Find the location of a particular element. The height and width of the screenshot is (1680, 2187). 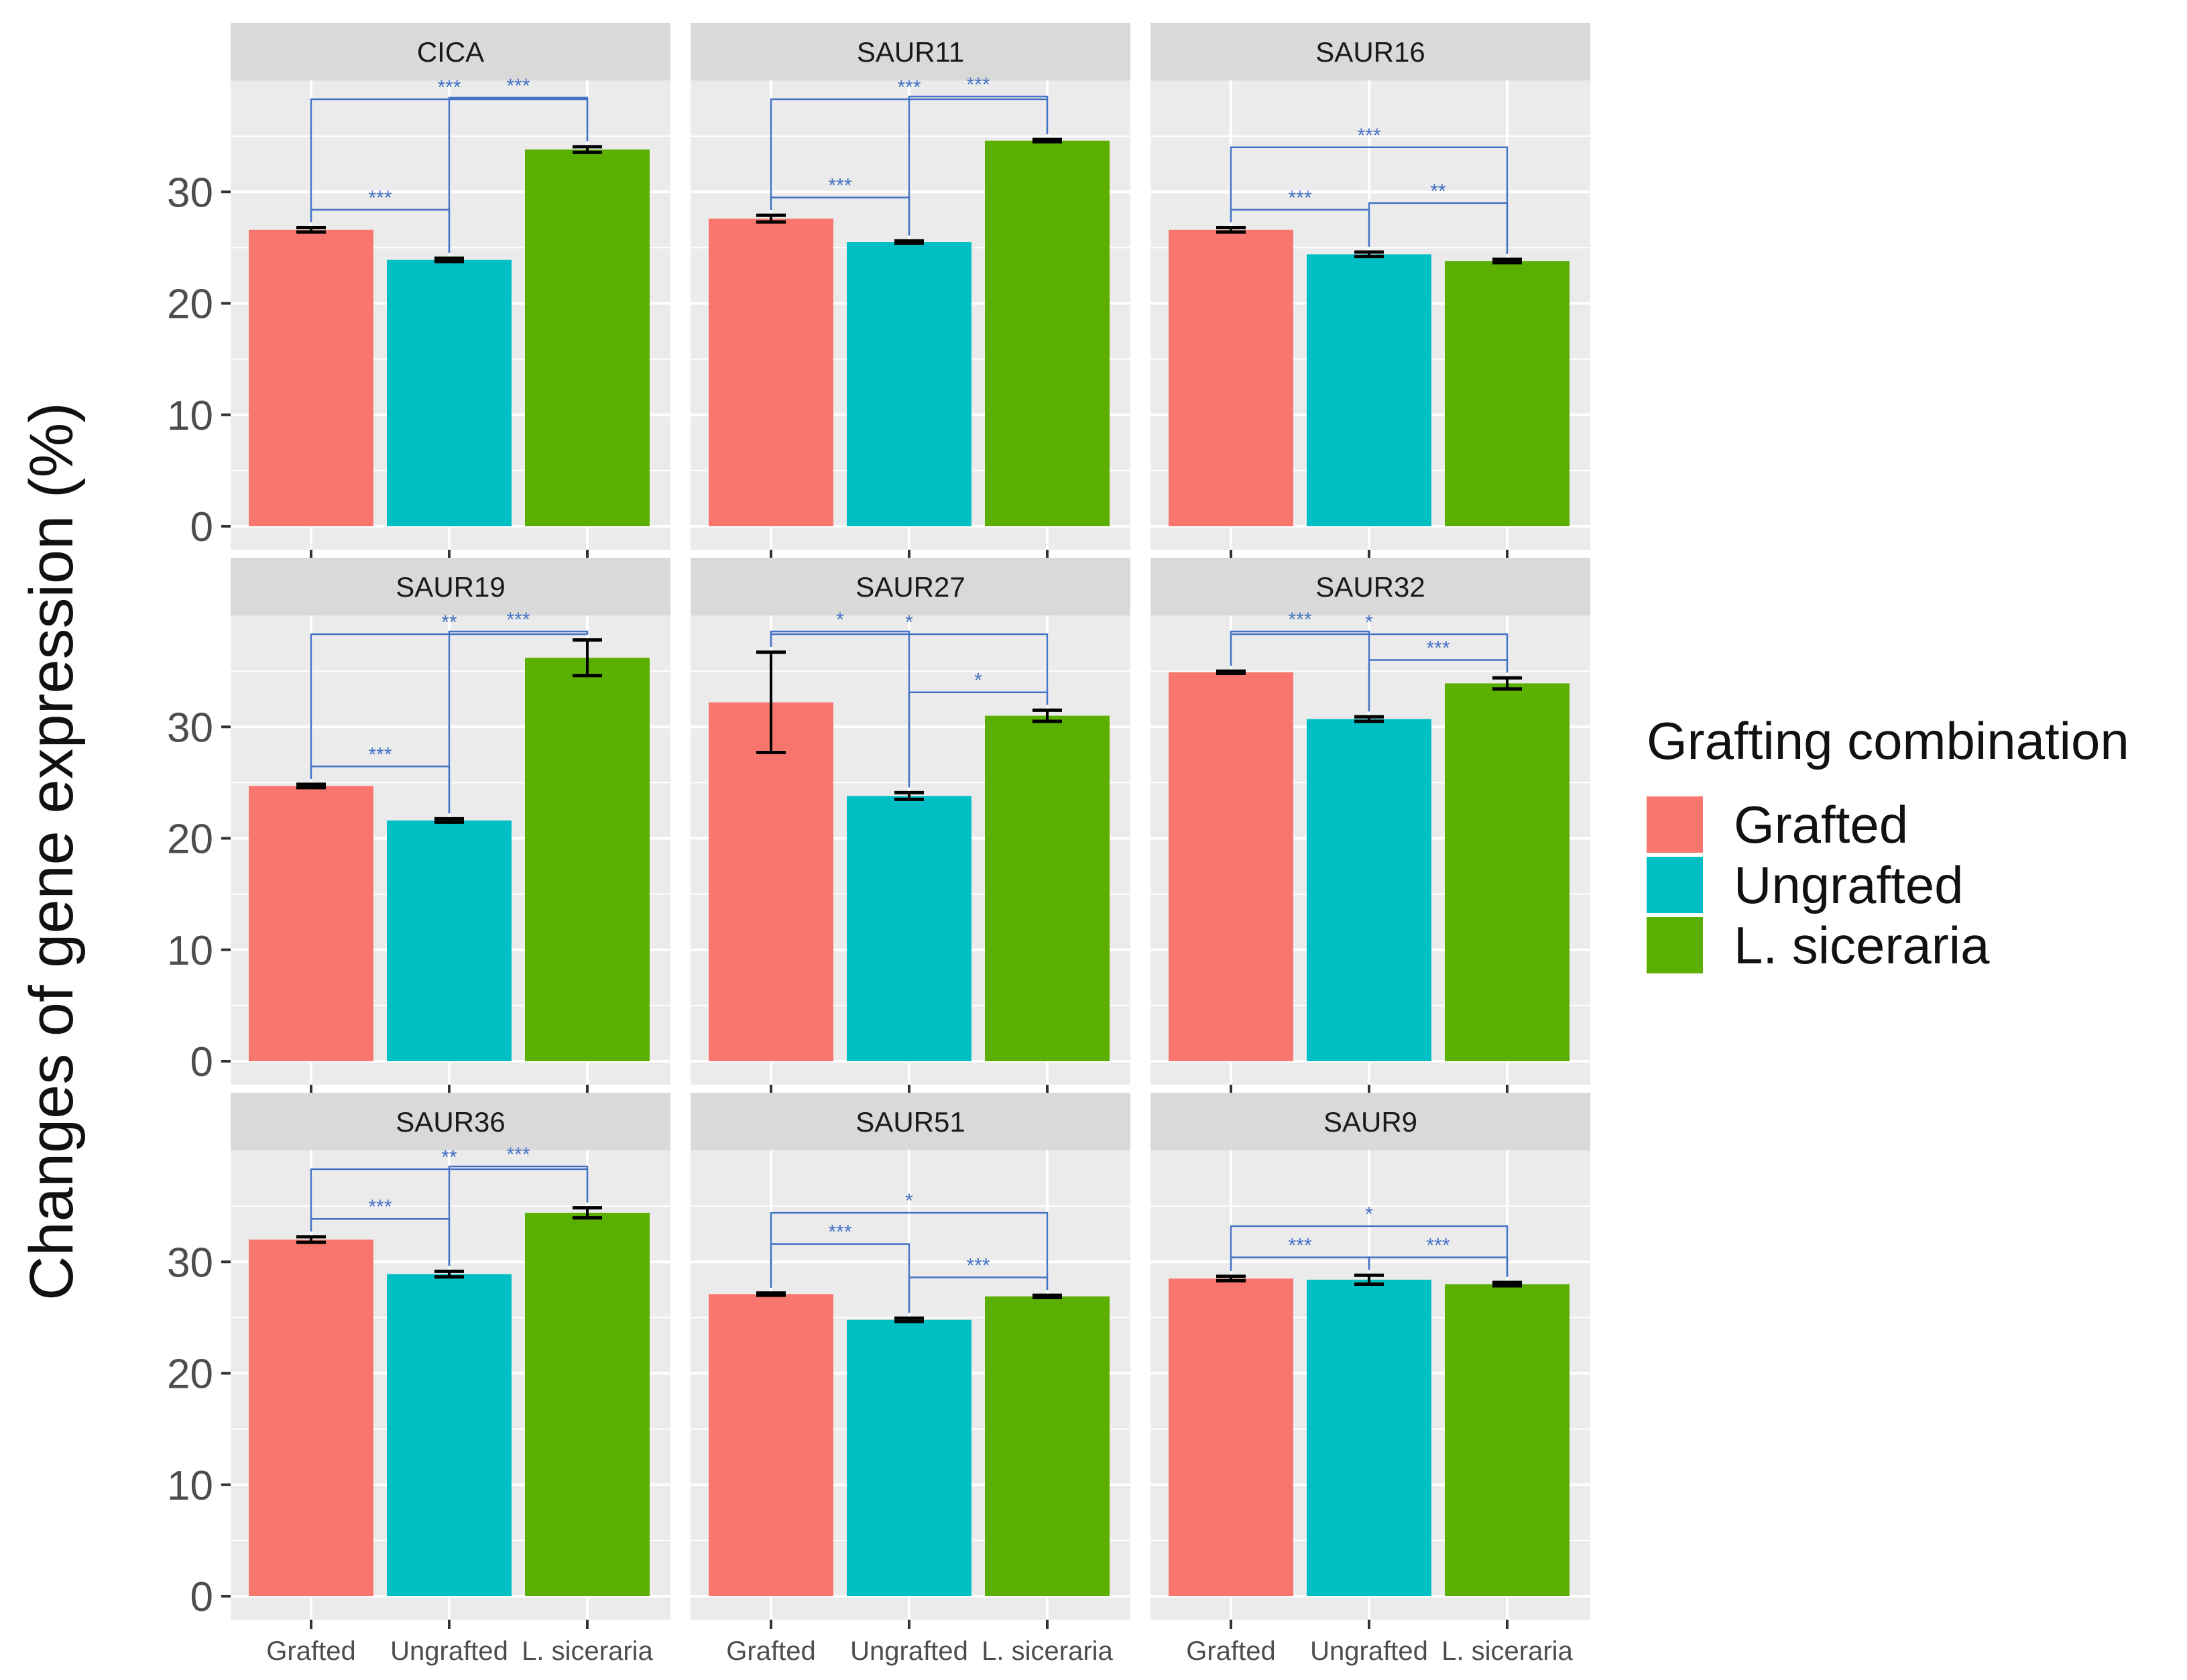

panel-title: SAUR9 is located at coordinates (1370, 1122).